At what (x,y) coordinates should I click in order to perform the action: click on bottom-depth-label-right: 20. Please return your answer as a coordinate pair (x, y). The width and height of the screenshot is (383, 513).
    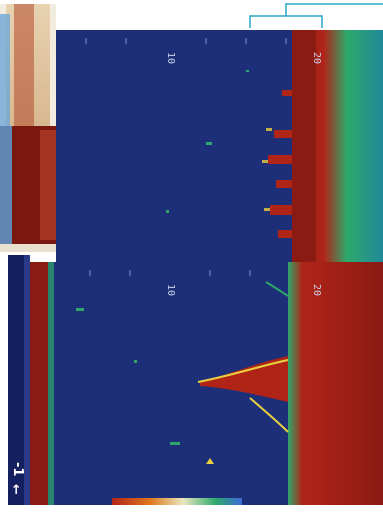
    Looking at the image, I should click on (316, 290).